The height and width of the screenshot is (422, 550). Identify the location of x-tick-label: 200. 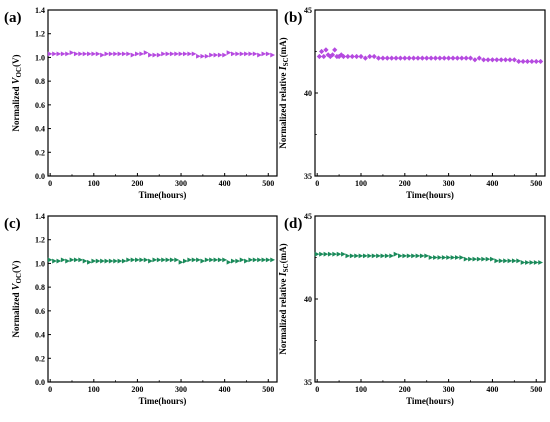
(137, 183).